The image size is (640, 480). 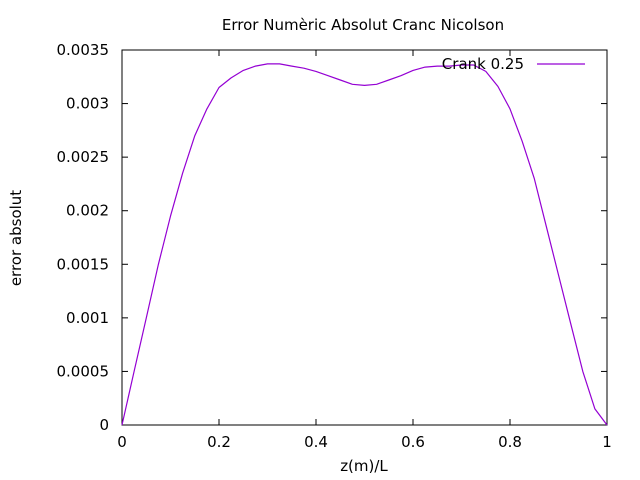 I want to click on y-tick-label: 0.0035, so click(x=83, y=50).